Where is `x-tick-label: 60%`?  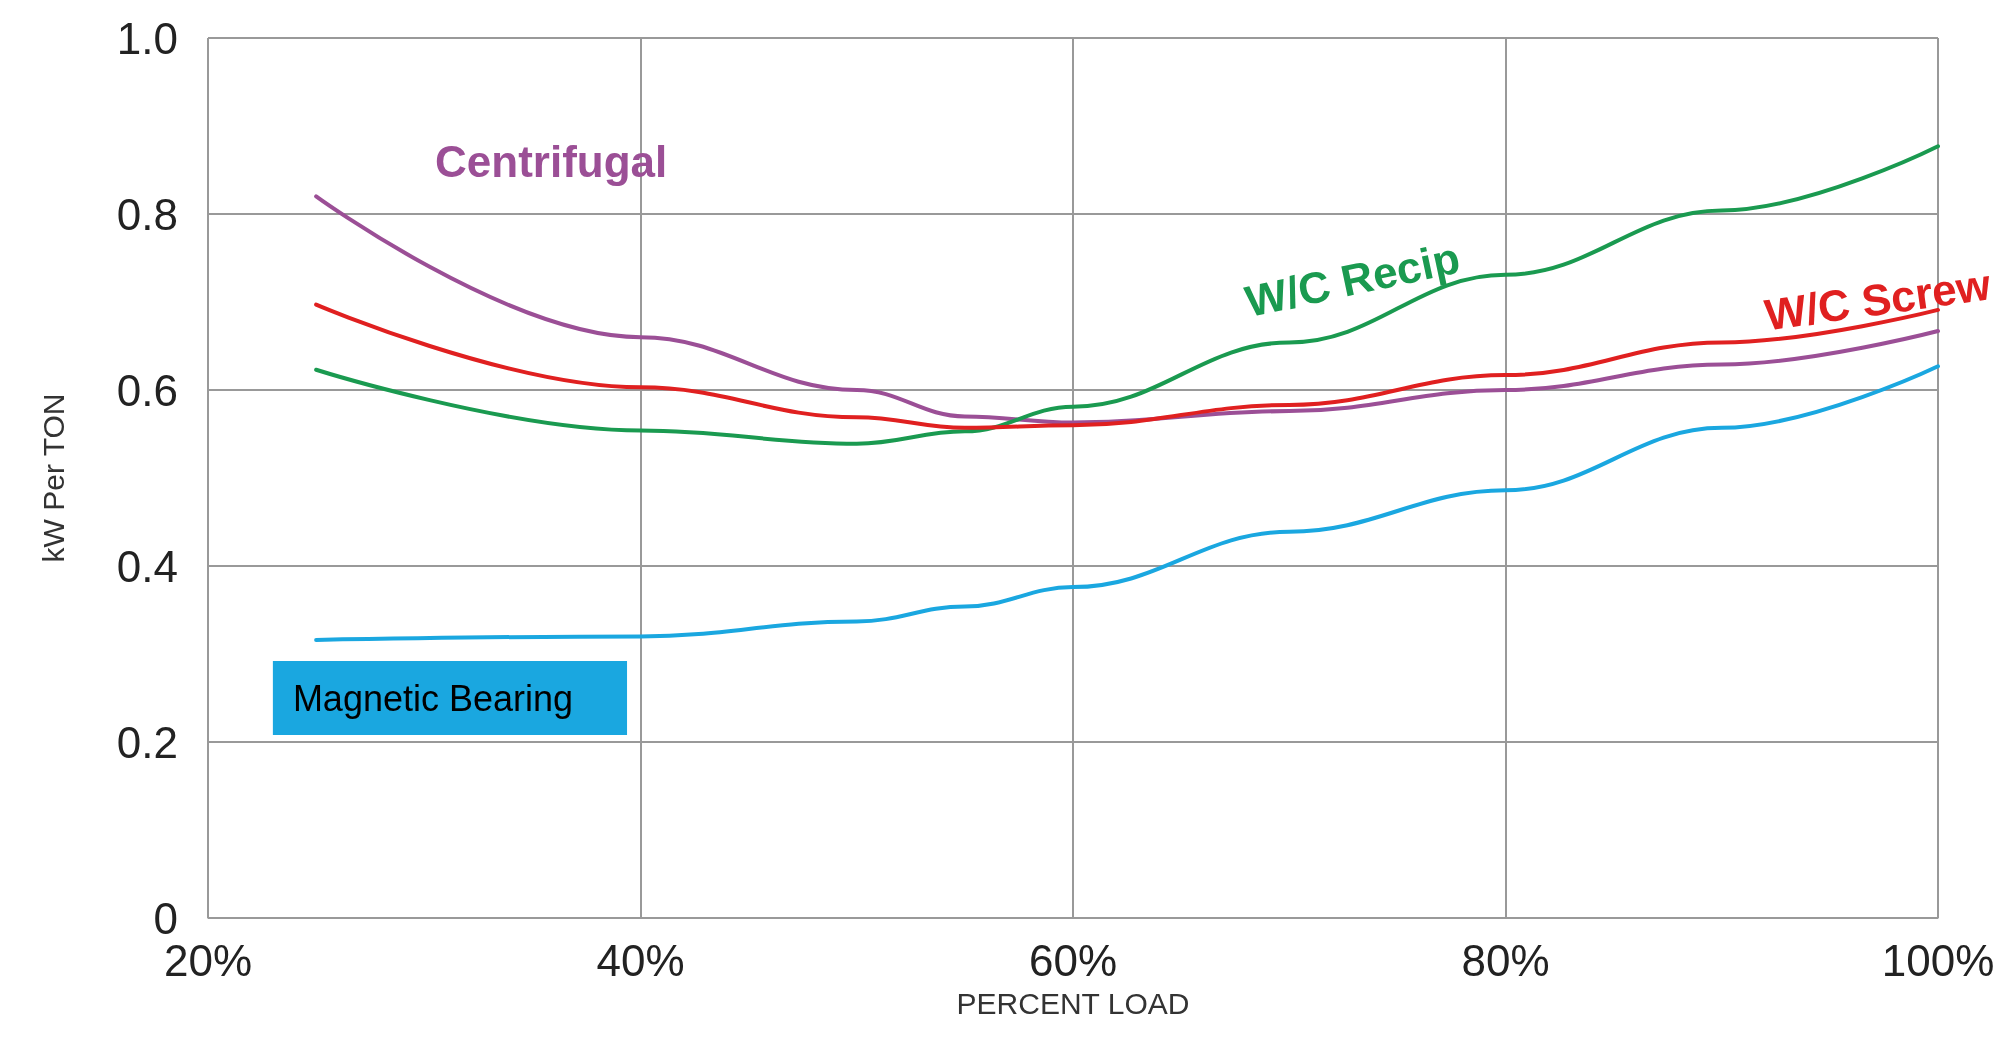 x-tick-label: 60% is located at coordinates (1073, 960).